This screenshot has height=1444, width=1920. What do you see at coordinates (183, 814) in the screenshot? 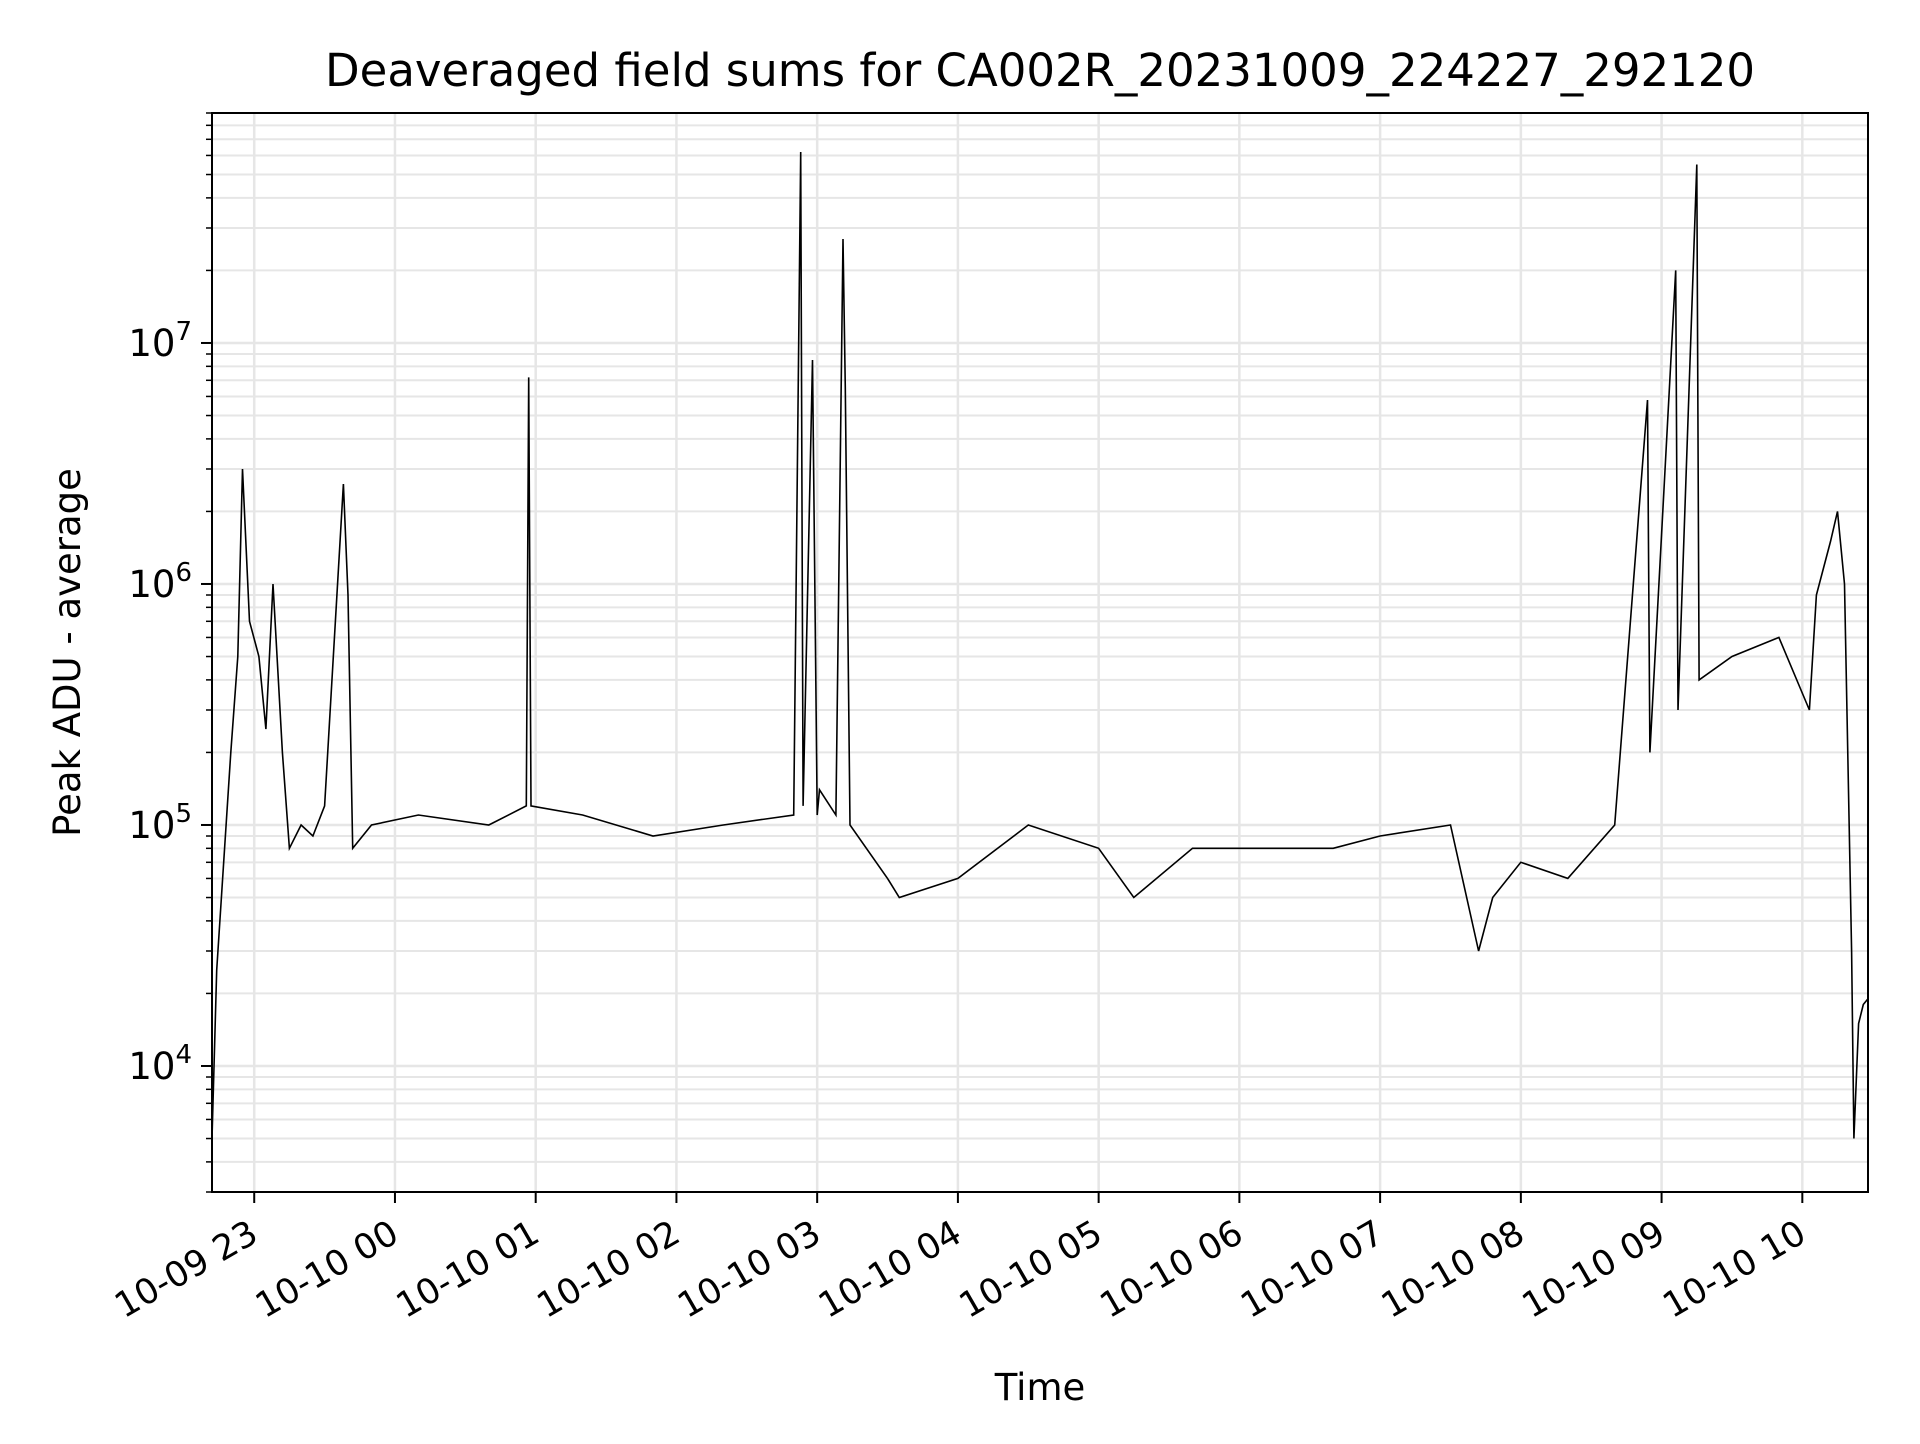
I see `y-tick-exponent: 5` at bounding box center [183, 814].